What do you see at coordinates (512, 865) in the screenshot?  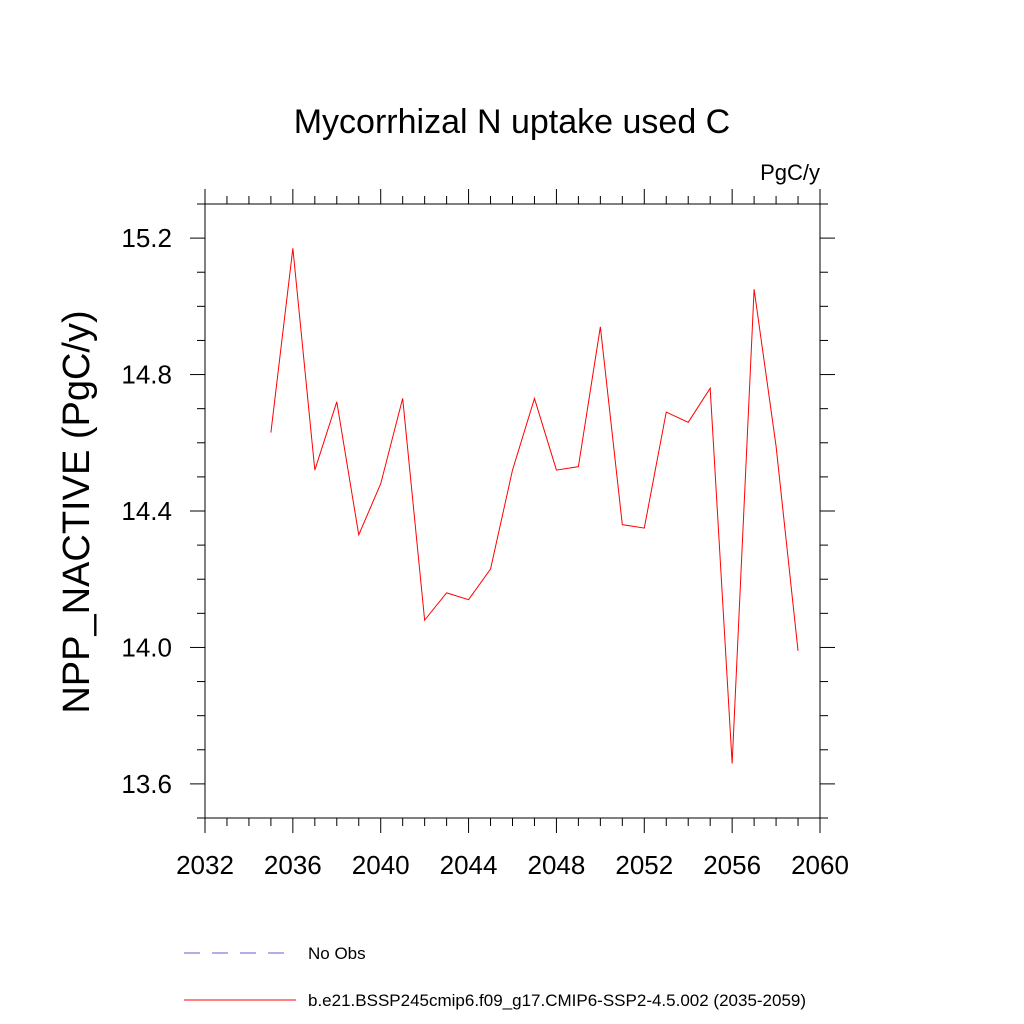 I see `x-axis-tick-labels: 2032 2036 2040 2044 2048 2052 2056 2060` at bounding box center [512, 865].